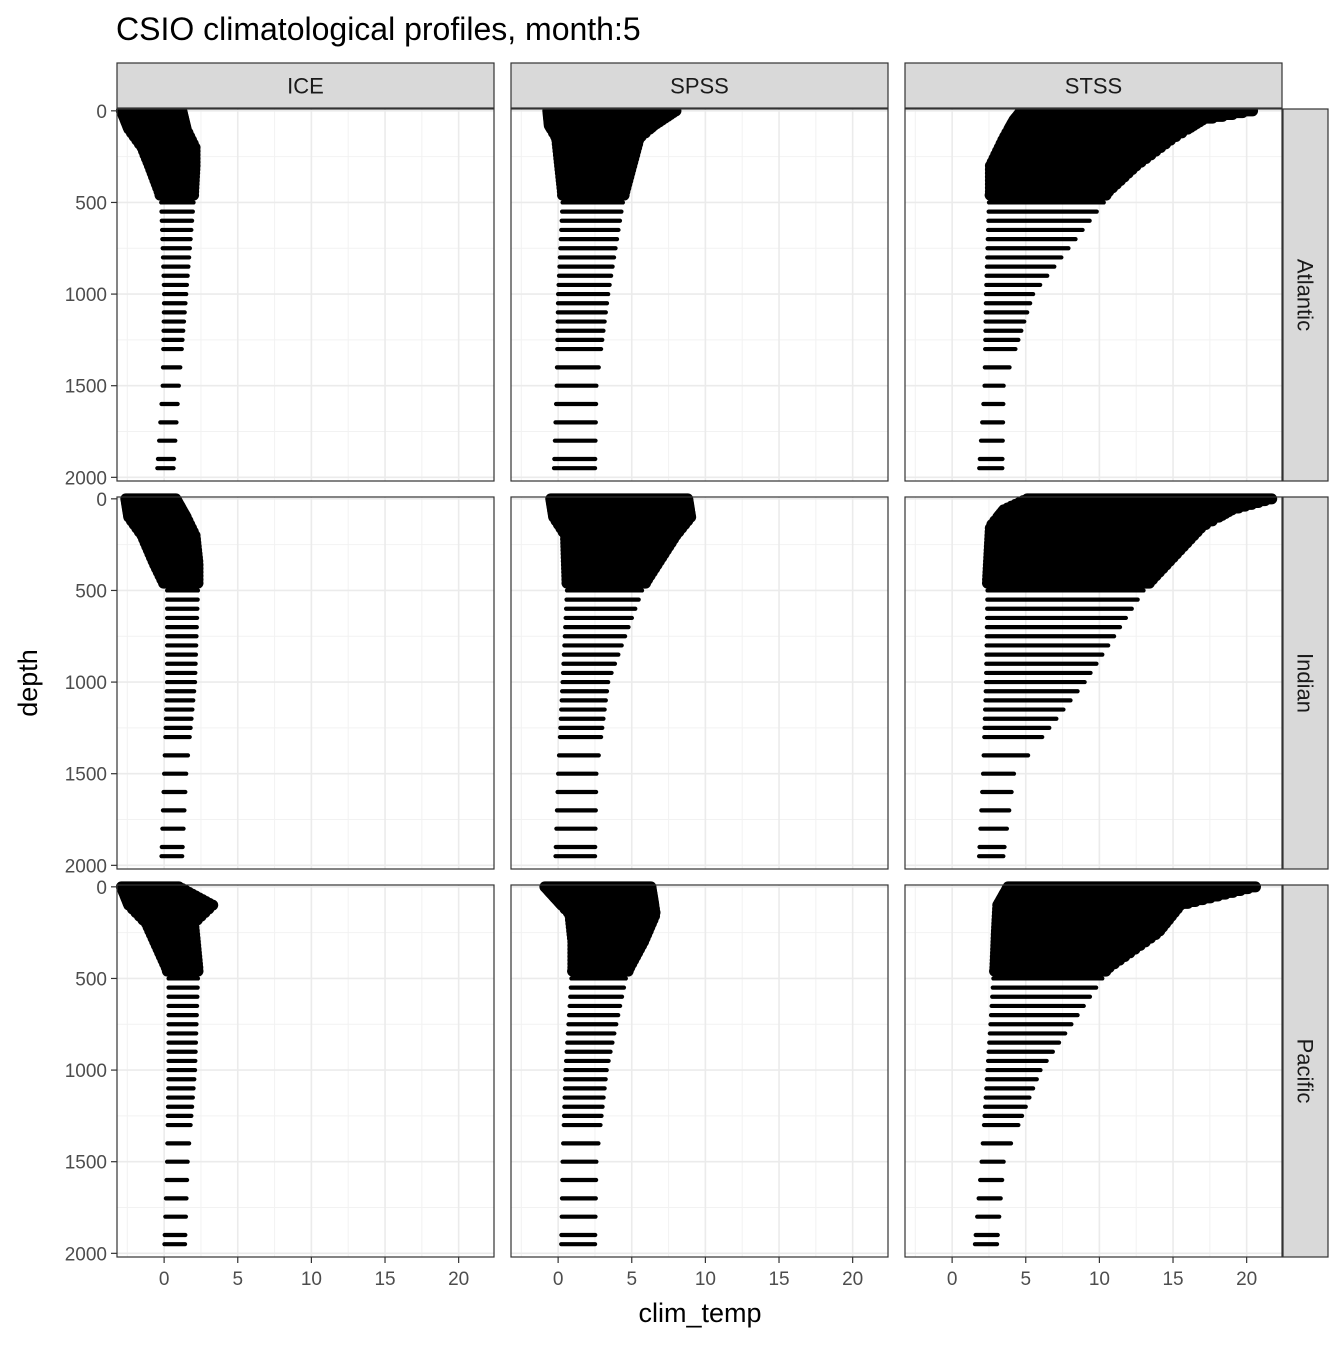 This screenshot has width=1344, height=1349. I want to click on panel-spss-pacific: 0 5 10 15 20, so click(699, 1085).